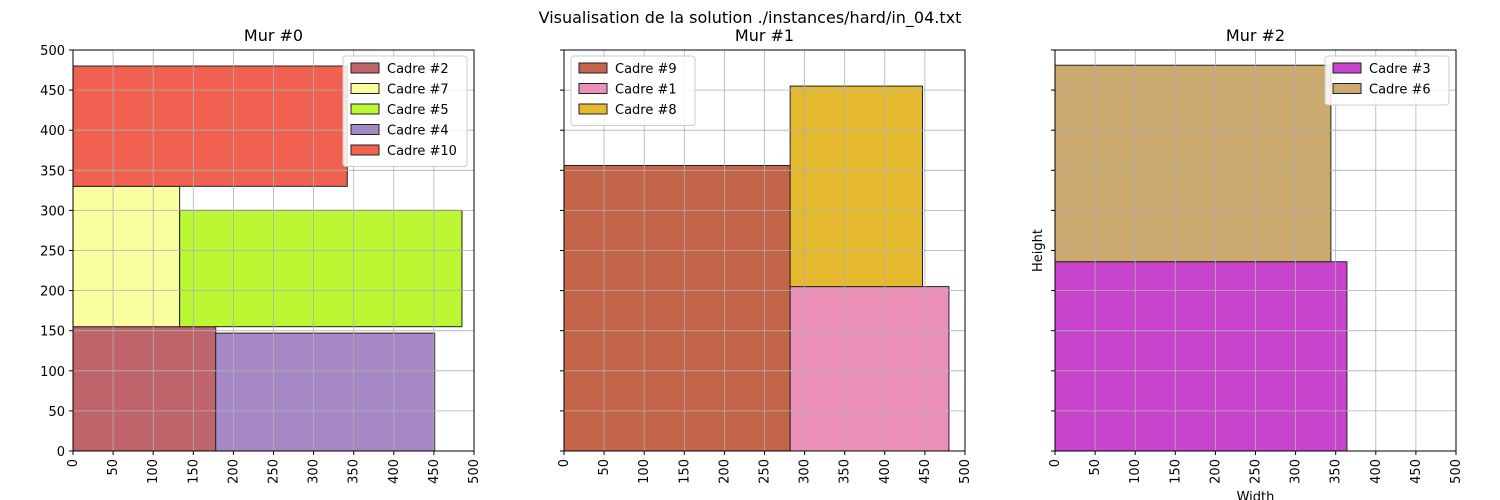 Image resolution: width=1500 pixels, height=500 pixels. Describe the element at coordinates (52, 252) in the screenshot. I see `y-tick-label-5: 250` at that location.